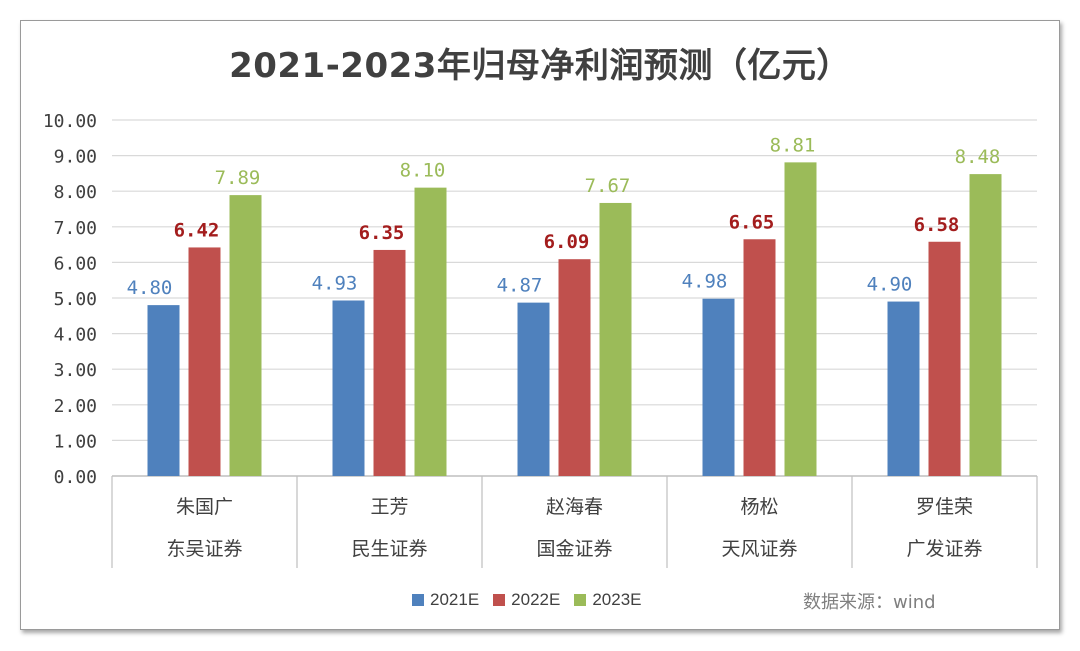 This screenshot has height=651, width=1080. What do you see at coordinates (197, 230) in the screenshot?
I see `data-label: 6.42` at bounding box center [197, 230].